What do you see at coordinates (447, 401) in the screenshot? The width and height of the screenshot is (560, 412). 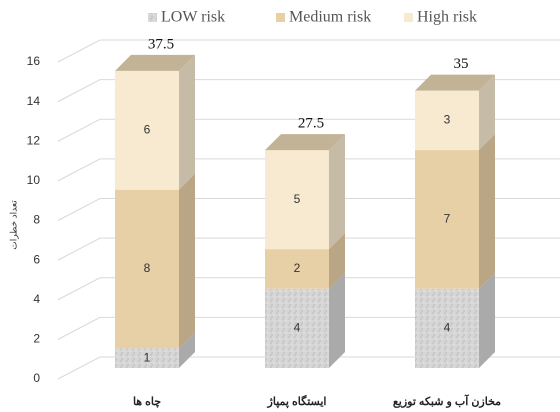 I see `x-tick-label: مخازن آب و شبکه توزیع` at bounding box center [447, 401].